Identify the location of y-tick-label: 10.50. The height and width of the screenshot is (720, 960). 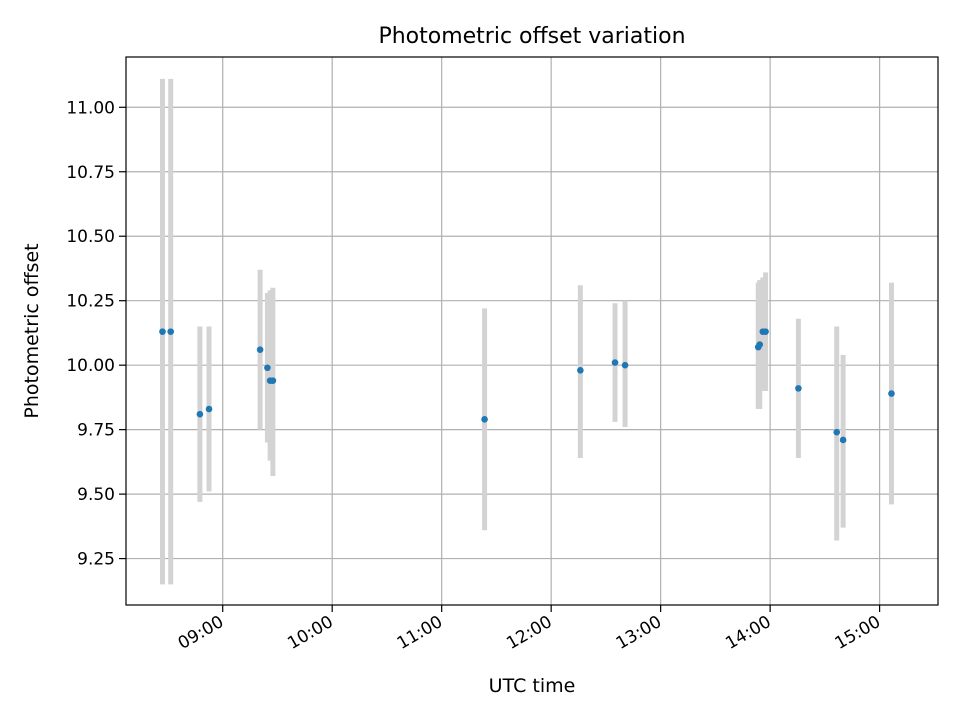
(90, 237).